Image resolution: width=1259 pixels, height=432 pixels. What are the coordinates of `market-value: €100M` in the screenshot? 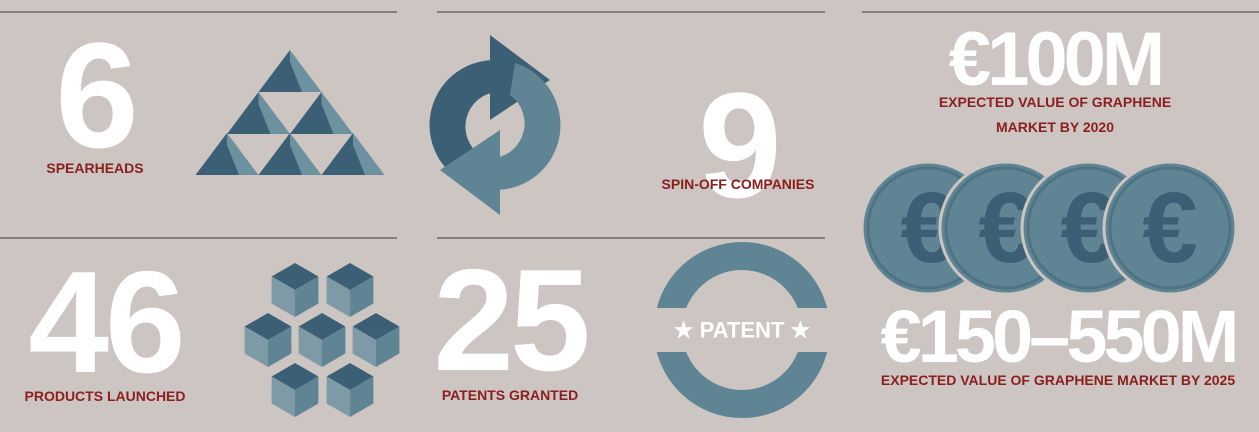 It's located at (1056, 59).